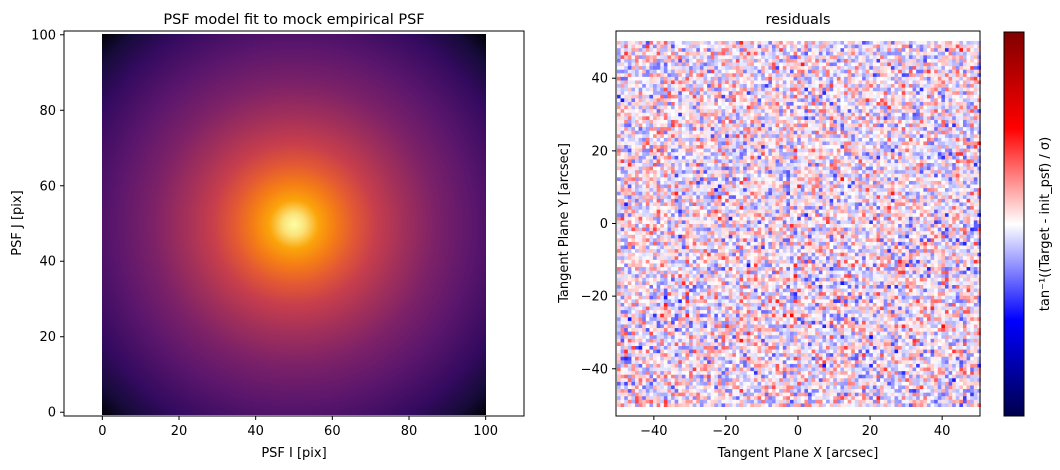 The width and height of the screenshot is (1060, 470). Describe the element at coordinates (725, 431) in the screenshot. I see `res-xtick-label: −20` at that location.